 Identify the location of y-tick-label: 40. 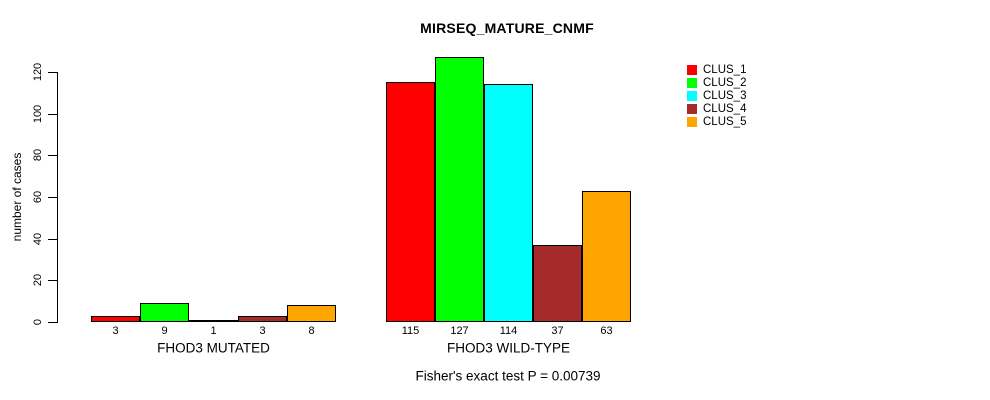
(38, 239).